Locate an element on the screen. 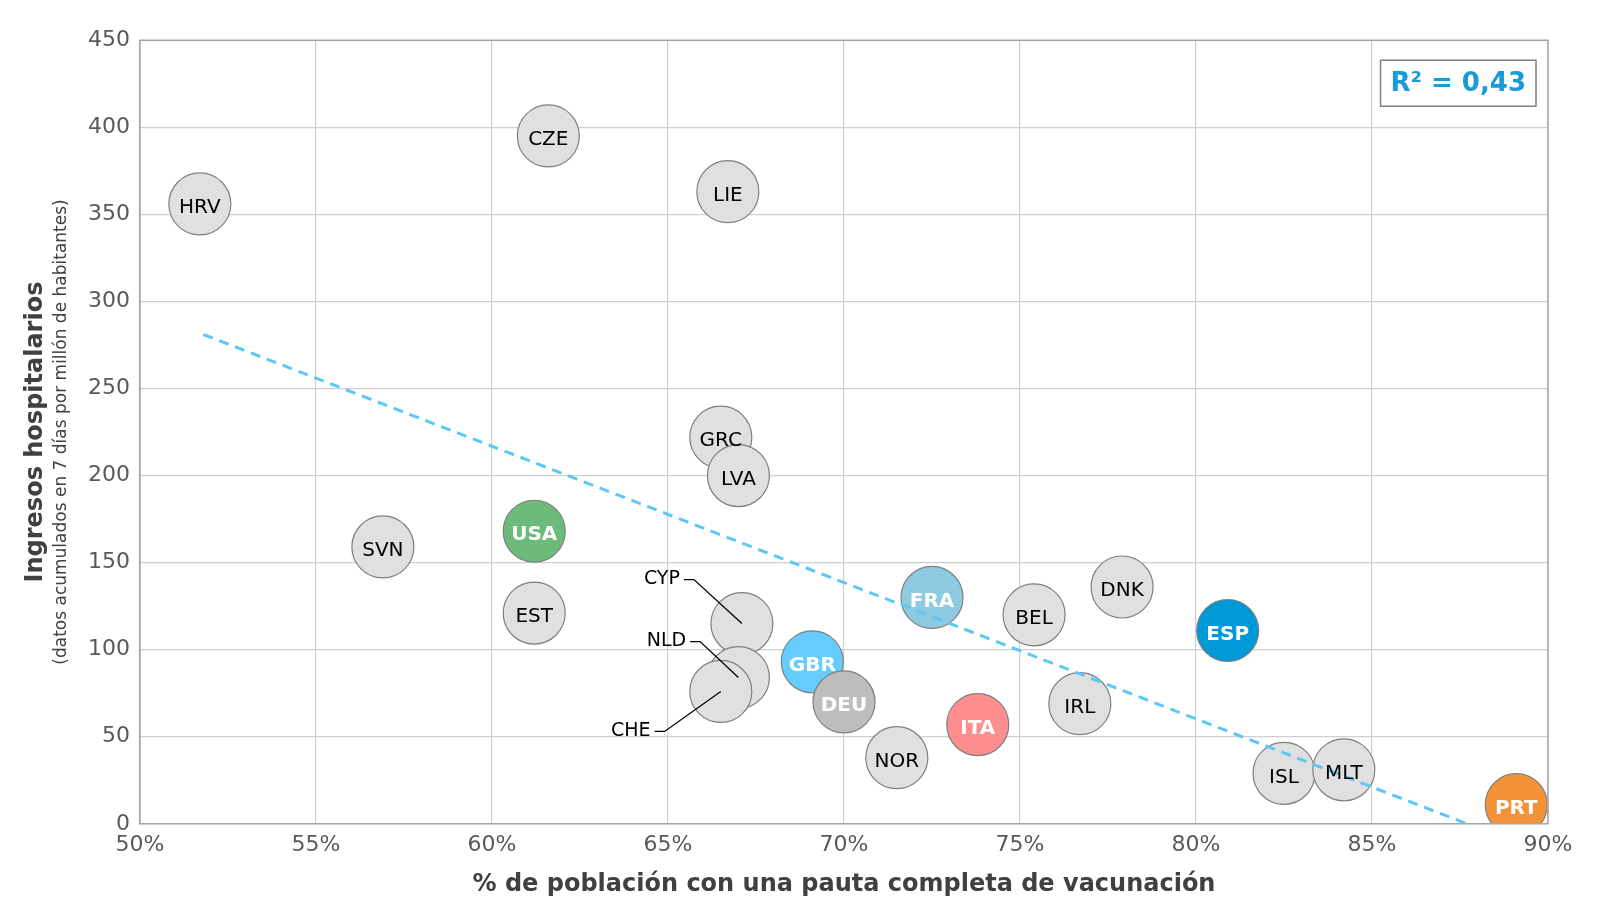 This screenshot has height=923, width=1599. y-tick-label: 400 is located at coordinates (108, 125).